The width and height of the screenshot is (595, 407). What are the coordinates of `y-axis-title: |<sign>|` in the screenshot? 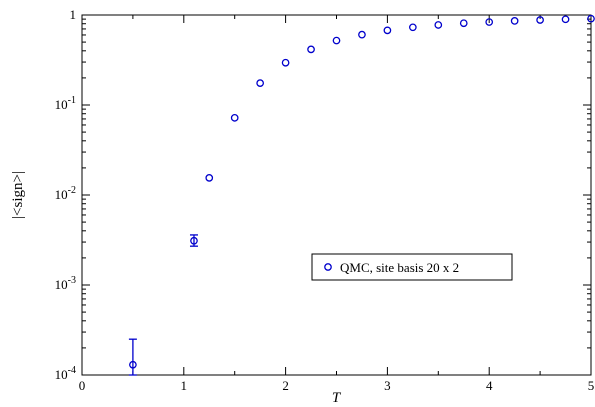 It's located at (18, 195).